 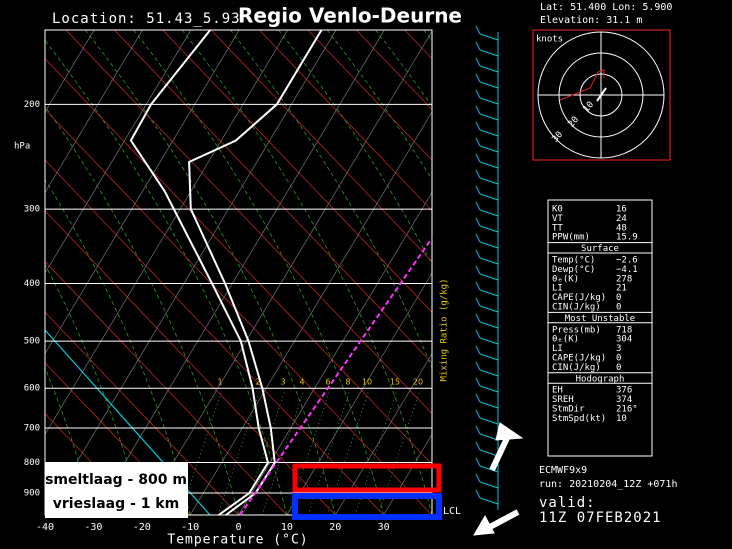 What do you see at coordinates (557, 219) in the screenshot?
I see `index-name: VT` at bounding box center [557, 219].